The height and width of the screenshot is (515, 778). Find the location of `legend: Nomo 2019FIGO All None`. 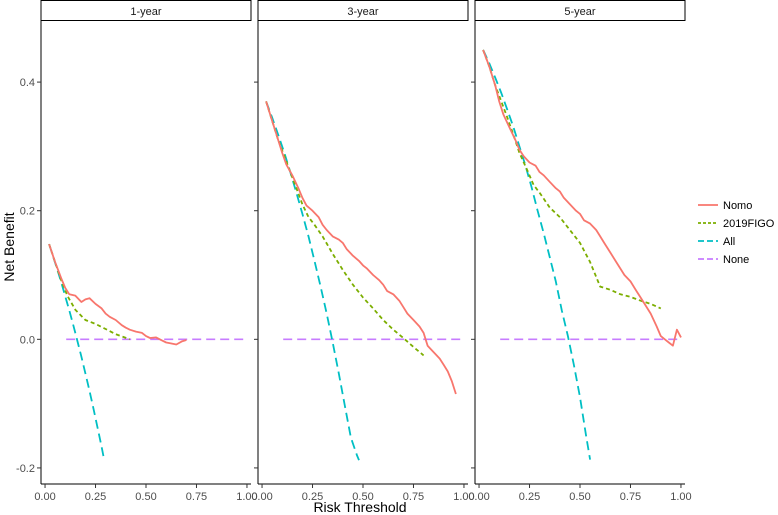

legend: Nomo 2019FIGO All None is located at coordinates (736, 233).